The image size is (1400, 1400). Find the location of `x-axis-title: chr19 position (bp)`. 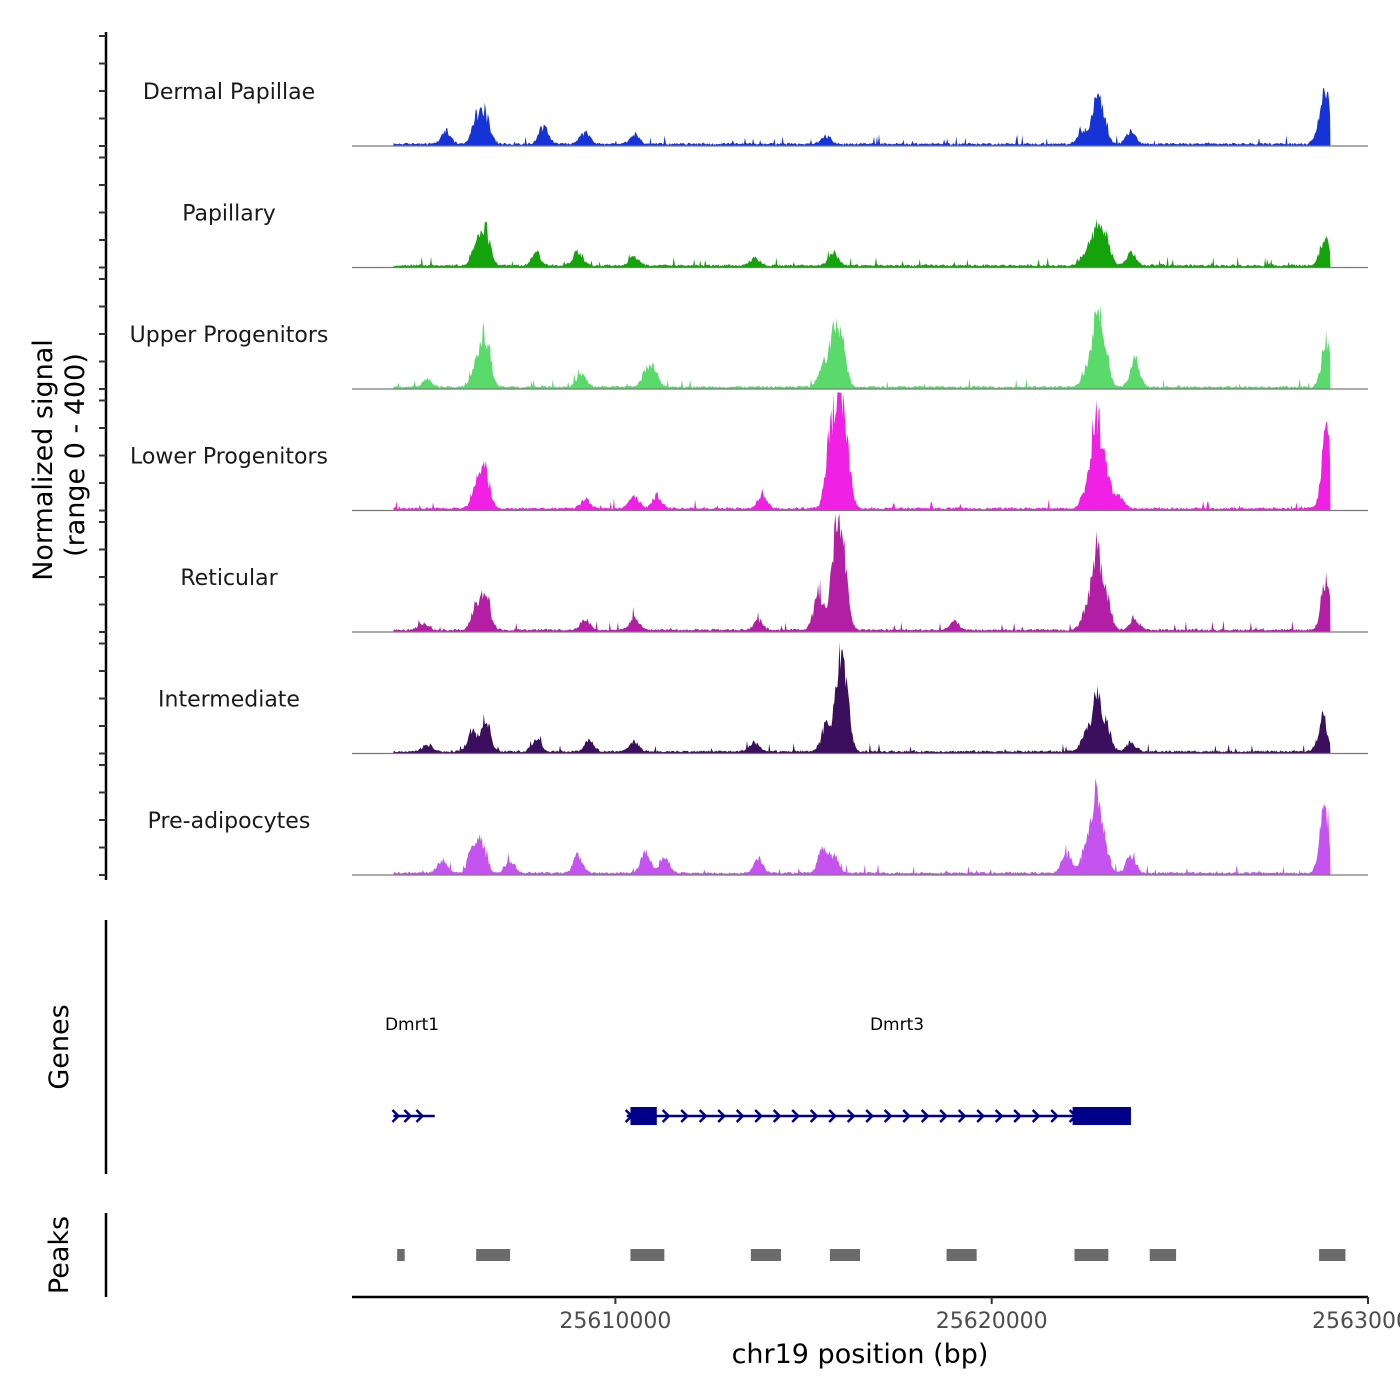

x-axis-title: chr19 position (bp) is located at coordinates (860, 1354).